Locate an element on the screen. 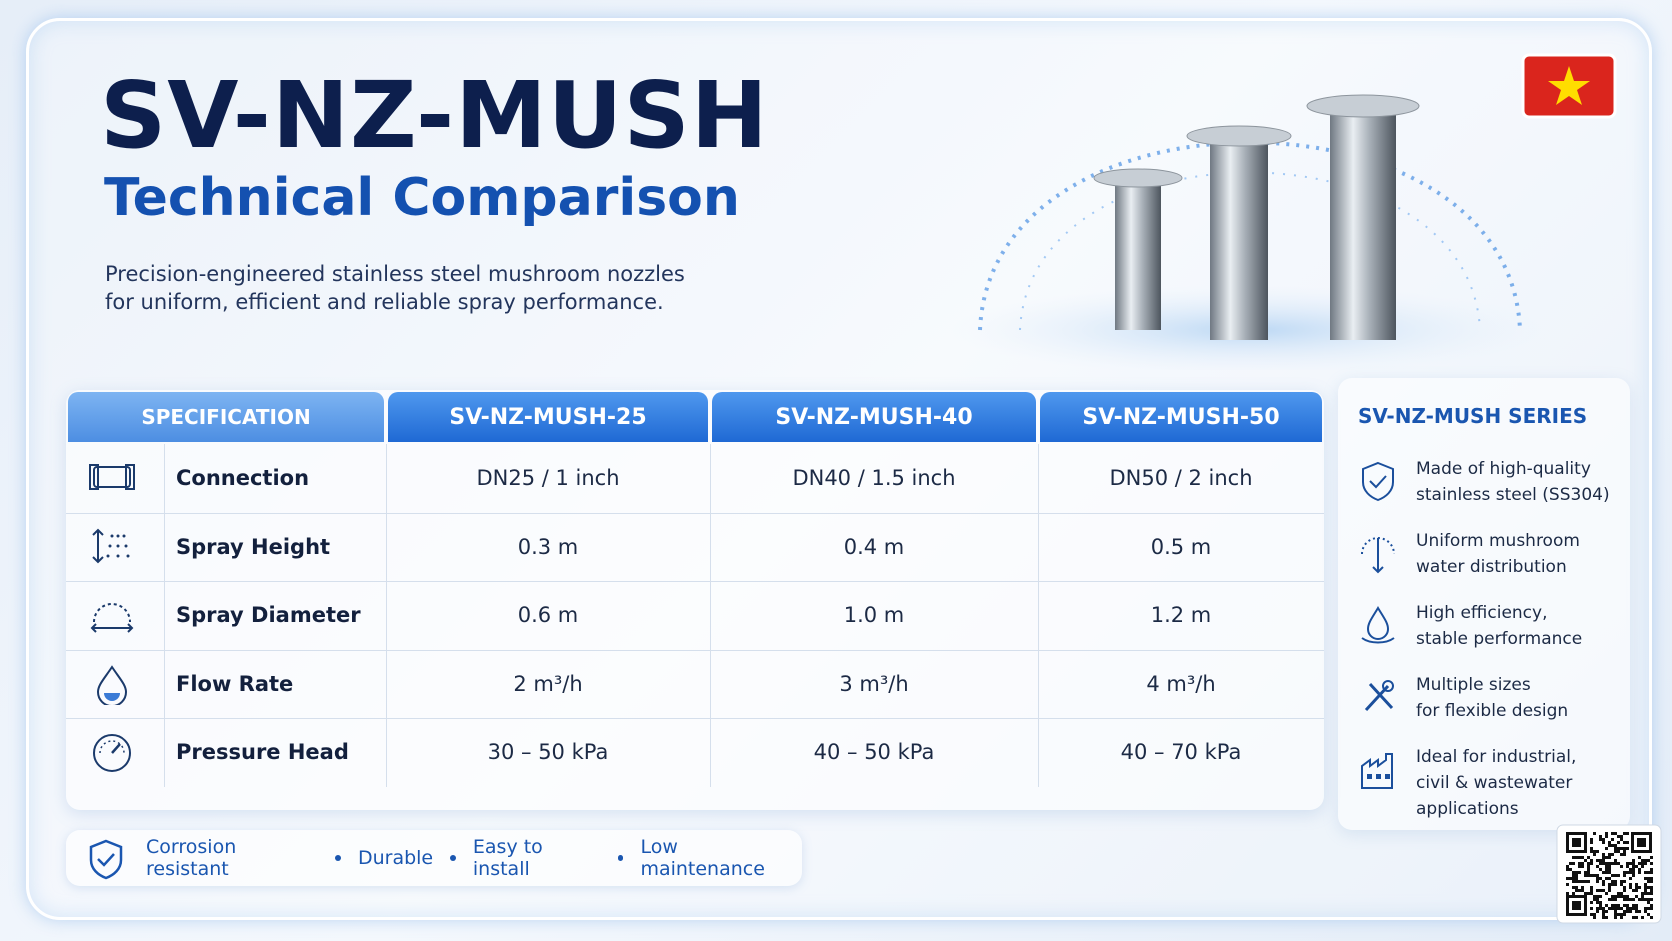 The width and height of the screenshot is (1672, 941). title: SV-NZ-MUSH is located at coordinates (434, 115).